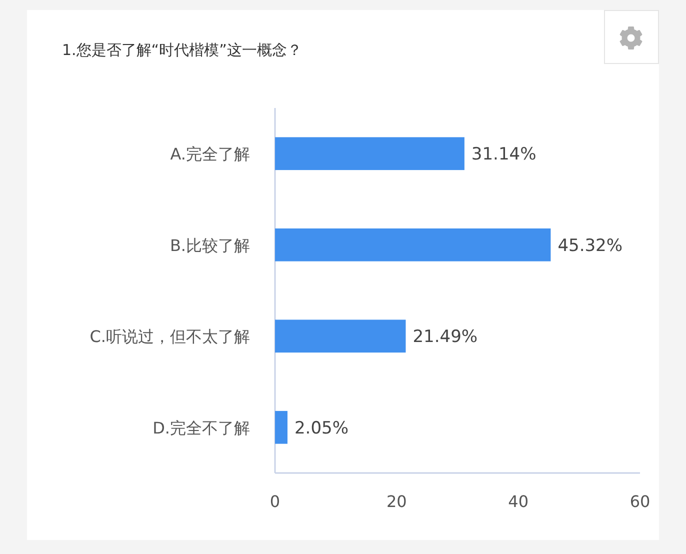 The height and width of the screenshot is (554, 686). What do you see at coordinates (590, 246) in the screenshot?
I see `data-label: 45.32%` at bounding box center [590, 246].